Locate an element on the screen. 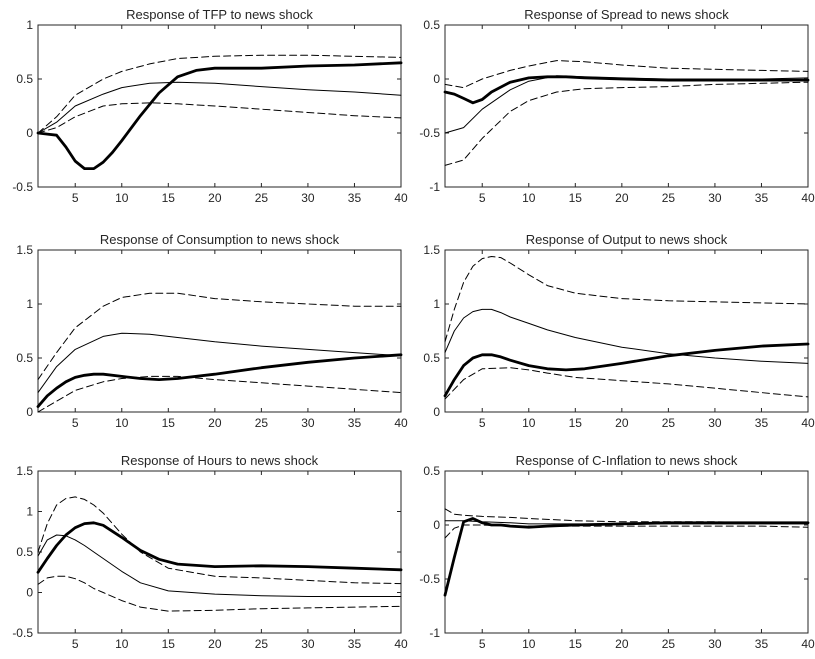  panel-title: Response of TFP to news shock is located at coordinates (219, 14).